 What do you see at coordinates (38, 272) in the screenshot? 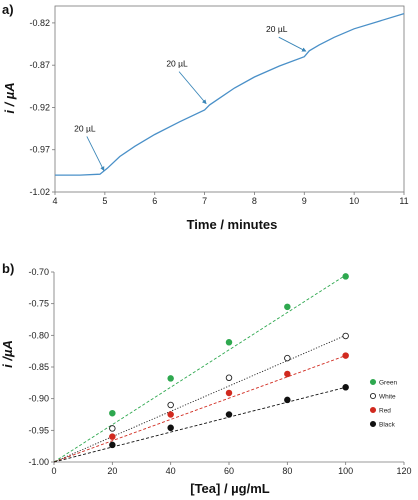
I see `panel-b-y-tick-label: -0.70` at bounding box center [38, 272].